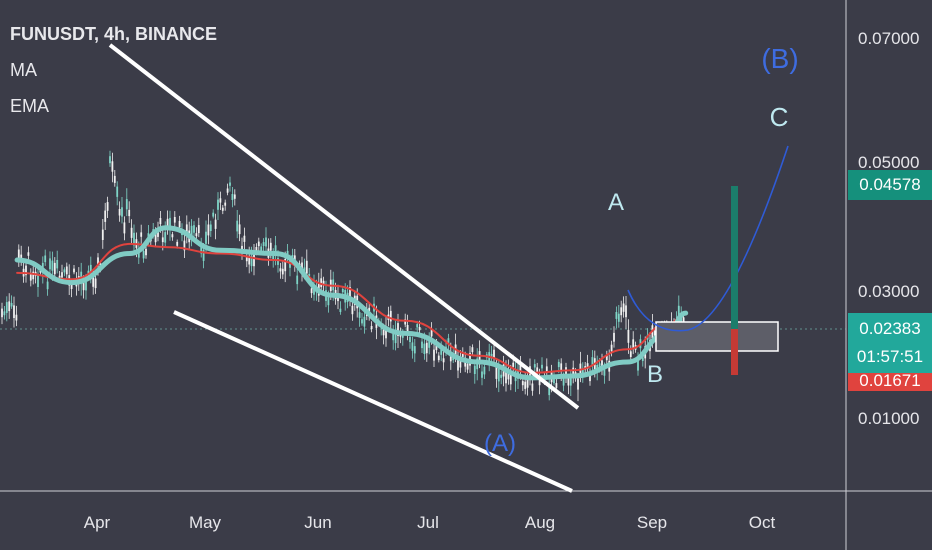 The height and width of the screenshot is (550, 932). I want to click on time-tick-aug: Aug, so click(540, 522).